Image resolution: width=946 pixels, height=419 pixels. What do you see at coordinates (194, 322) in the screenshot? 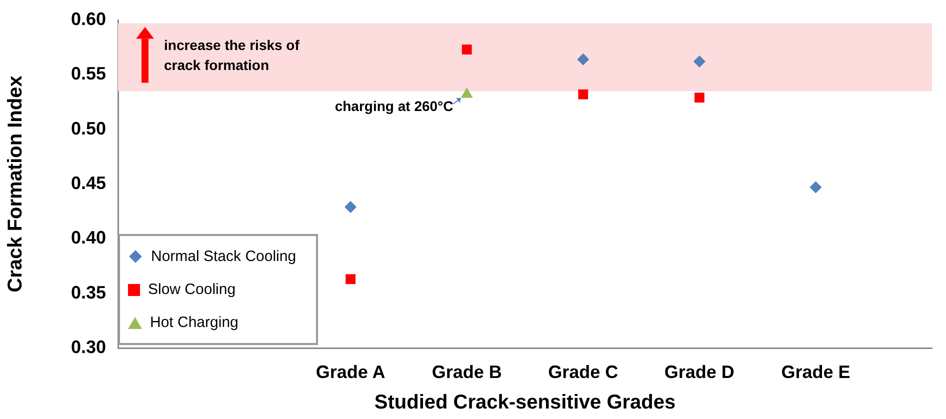
I see `legend-label: Hot Charging` at bounding box center [194, 322].